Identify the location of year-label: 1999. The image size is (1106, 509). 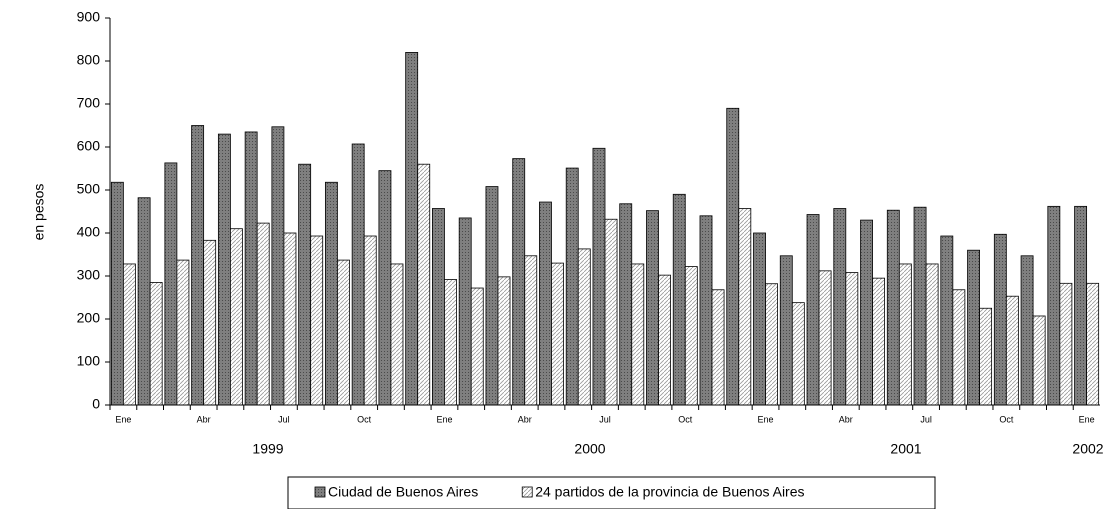
(267, 449).